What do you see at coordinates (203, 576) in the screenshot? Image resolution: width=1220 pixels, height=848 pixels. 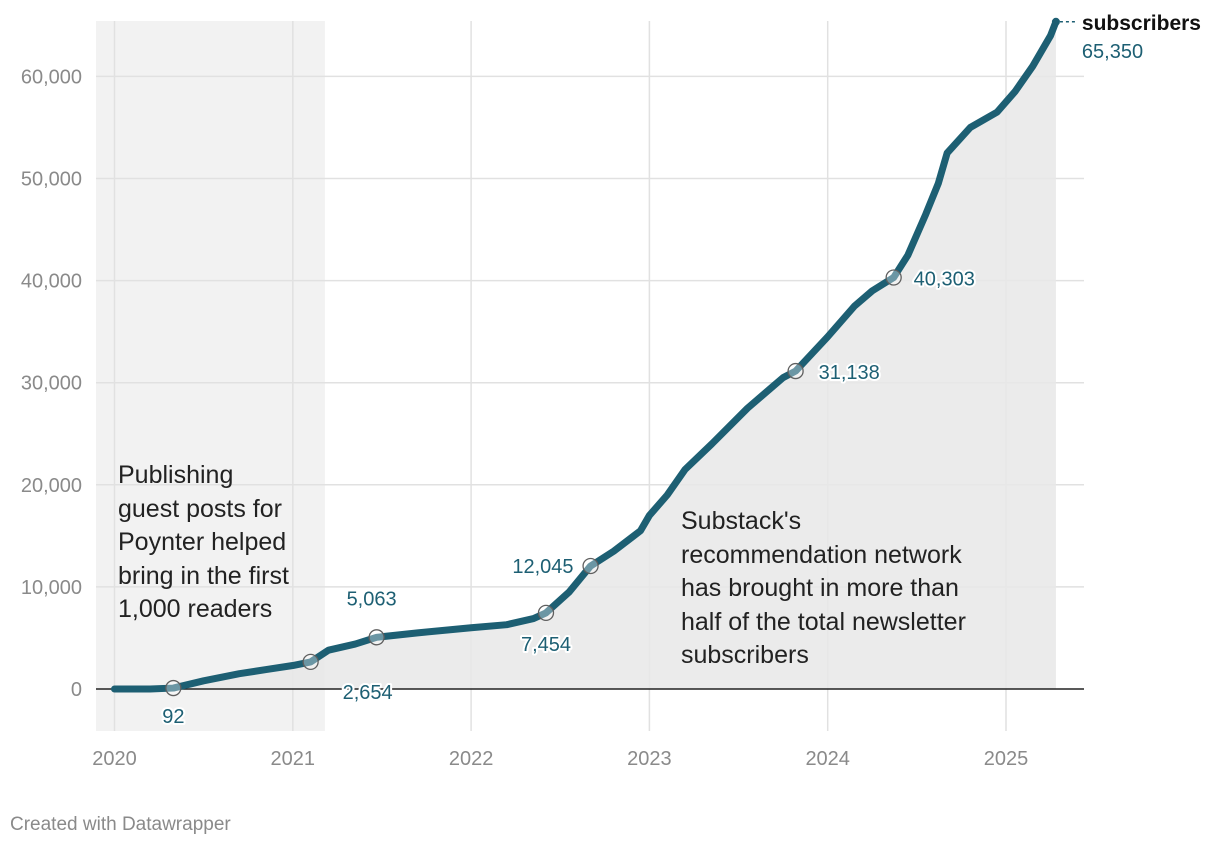 I see `annotation-line: bring in the first` at bounding box center [203, 576].